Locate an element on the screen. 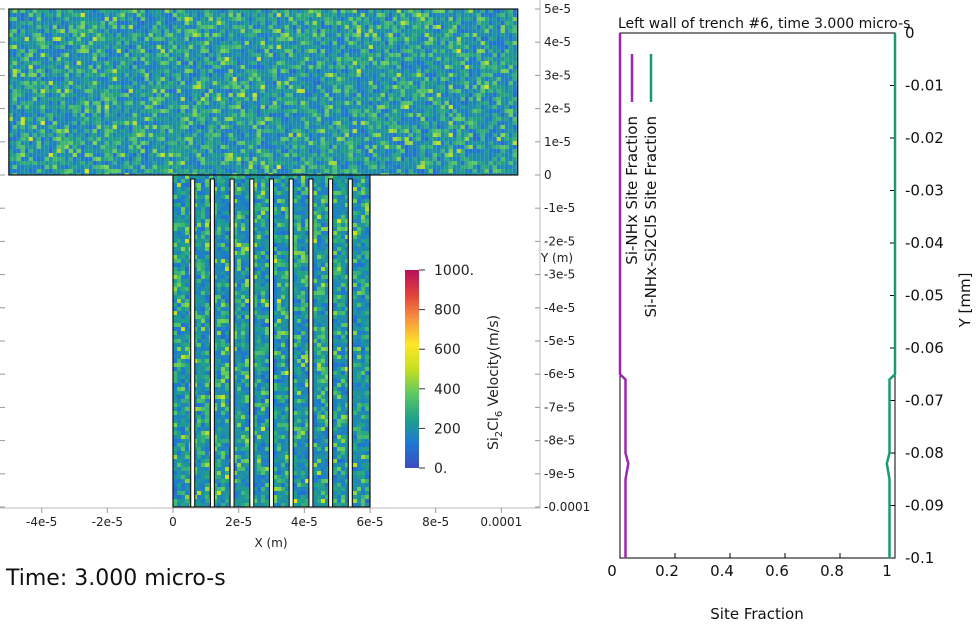 The width and height of the screenshot is (980, 640). trench-walls is located at coordinates (271, 343).